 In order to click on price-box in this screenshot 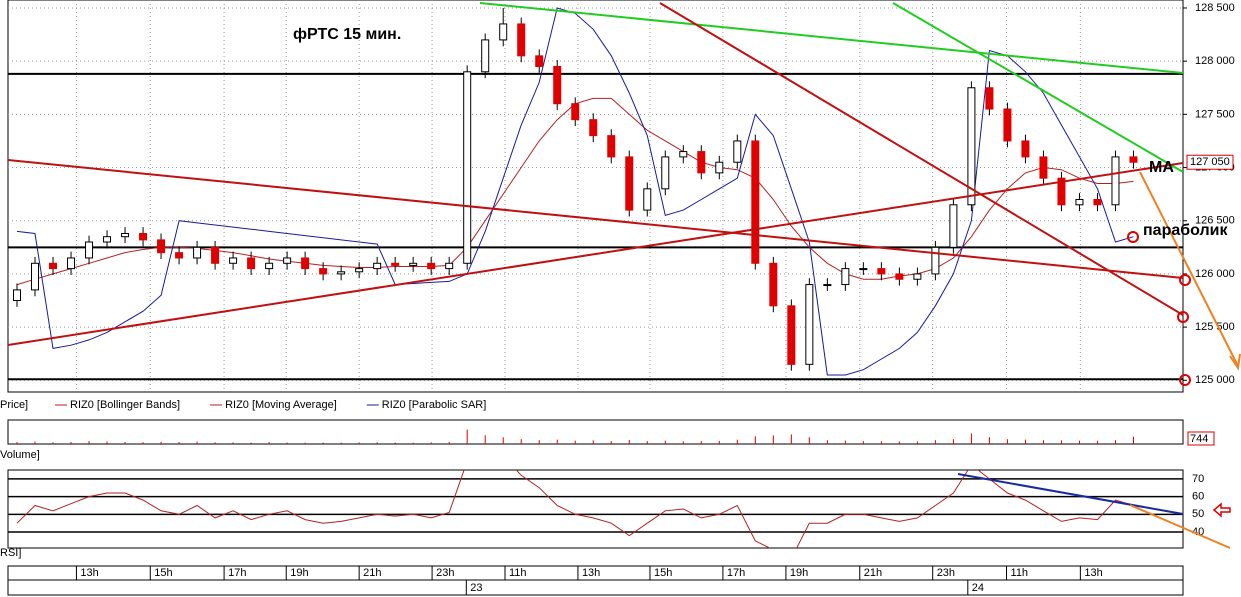, I will do `click(1210, 162)`.